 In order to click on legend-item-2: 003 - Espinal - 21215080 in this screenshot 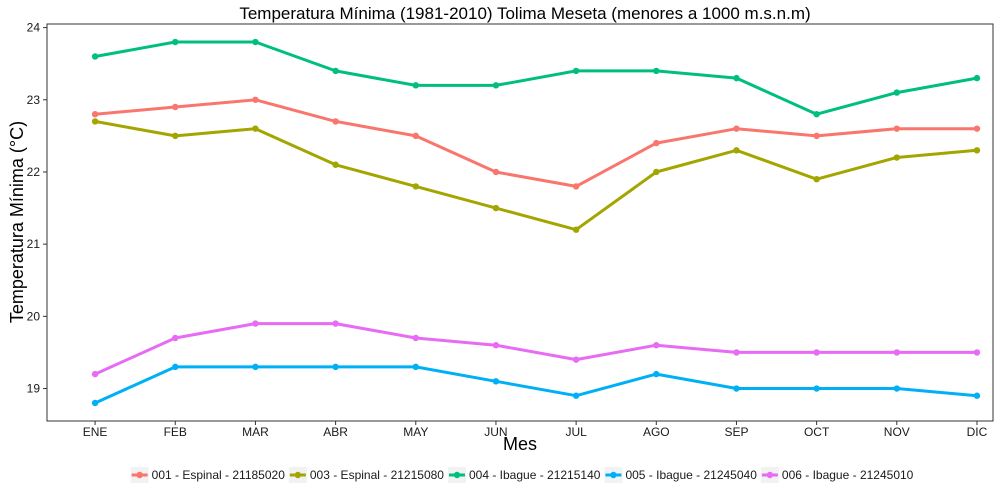, I will do `click(366, 475)`.